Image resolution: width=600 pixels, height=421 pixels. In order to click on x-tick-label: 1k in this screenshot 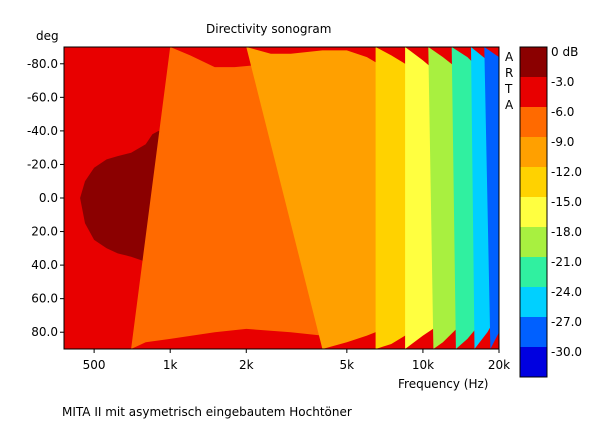, I will do `click(170, 365)`.